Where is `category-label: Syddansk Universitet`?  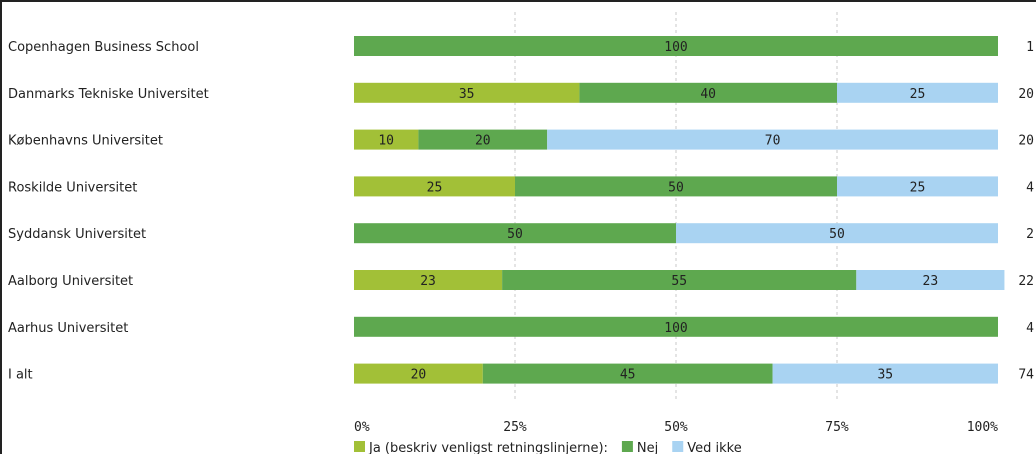
category-label: Syddansk Universitet is located at coordinates (77, 234).